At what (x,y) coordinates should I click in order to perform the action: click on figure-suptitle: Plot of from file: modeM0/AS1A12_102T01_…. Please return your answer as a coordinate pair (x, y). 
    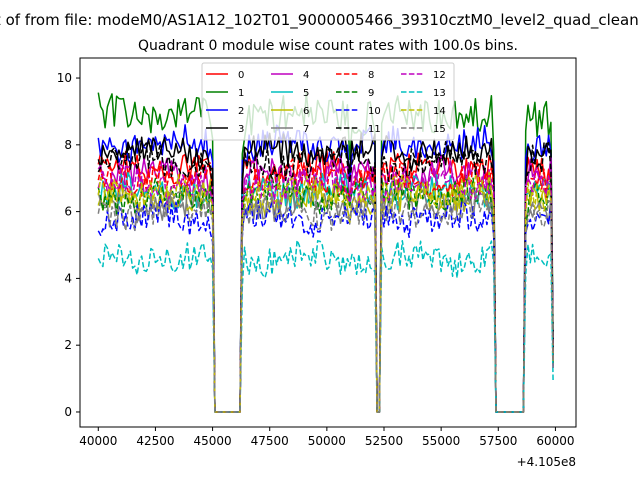
    Looking at the image, I should click on (320, 20).